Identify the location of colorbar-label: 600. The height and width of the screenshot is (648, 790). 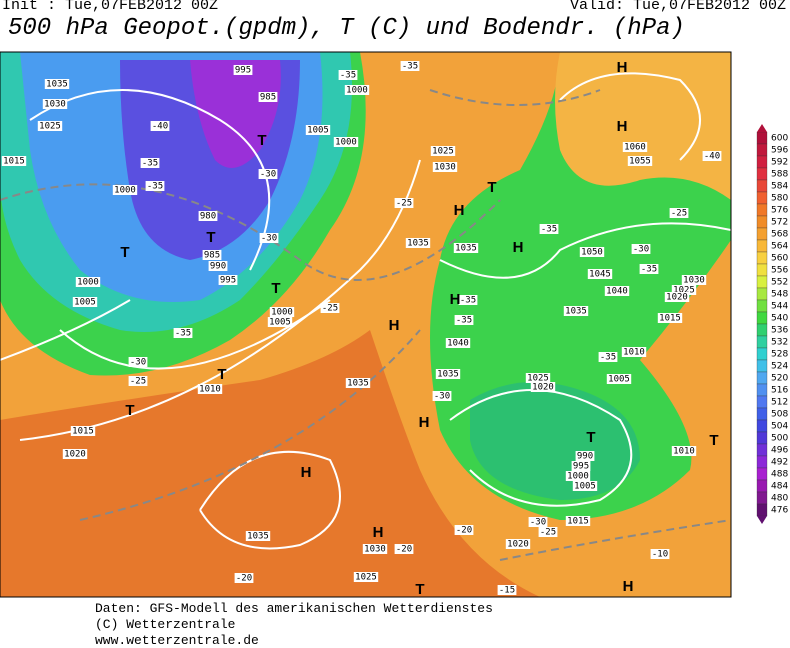
(779, 139).